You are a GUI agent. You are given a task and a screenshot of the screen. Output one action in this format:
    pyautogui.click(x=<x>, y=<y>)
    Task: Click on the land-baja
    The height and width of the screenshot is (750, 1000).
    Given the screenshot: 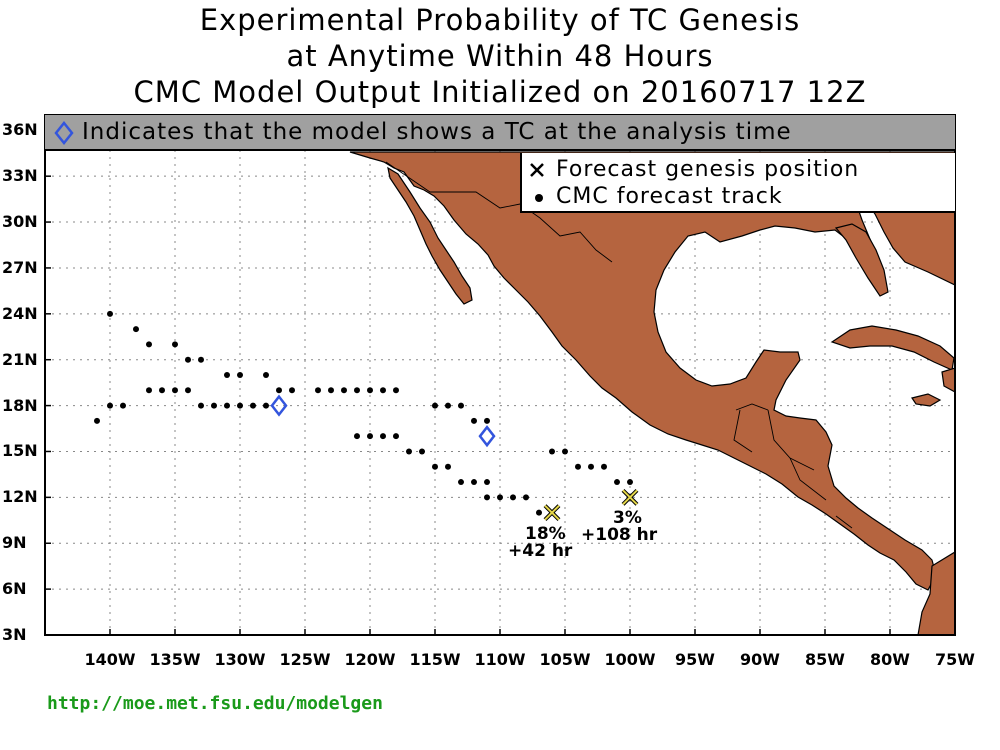 What is the action you would take?
    pyautogui.click(x=430, y=235)
    